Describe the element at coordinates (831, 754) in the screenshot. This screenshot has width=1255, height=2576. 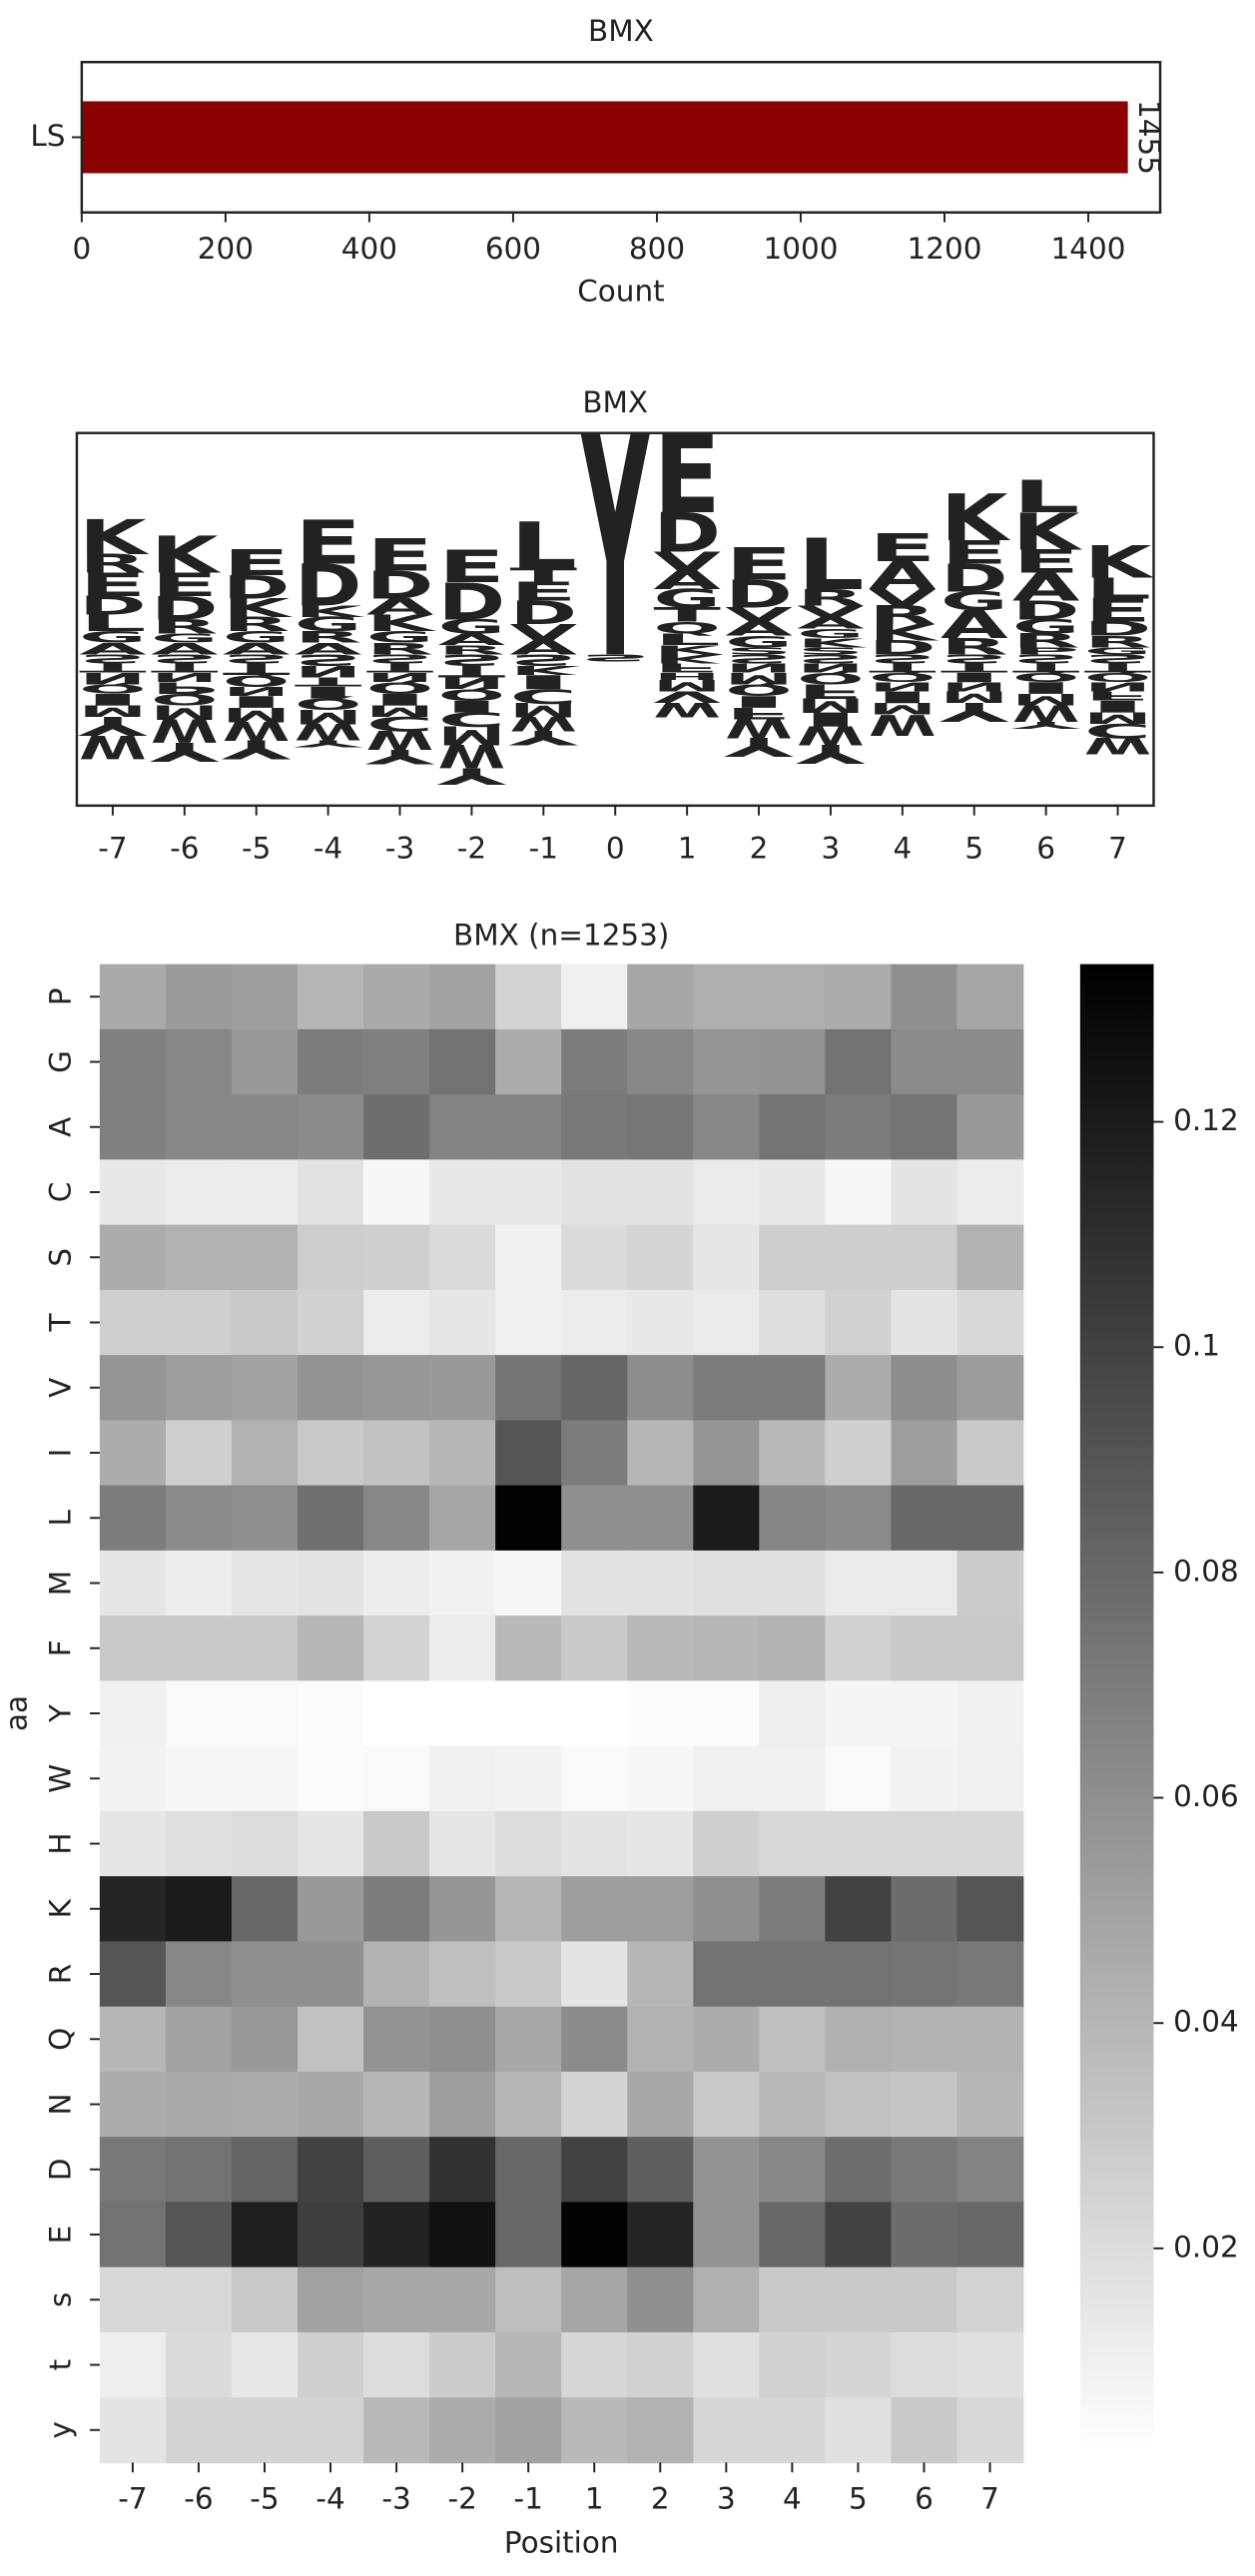
I see `logo-letter: Y` at that location.